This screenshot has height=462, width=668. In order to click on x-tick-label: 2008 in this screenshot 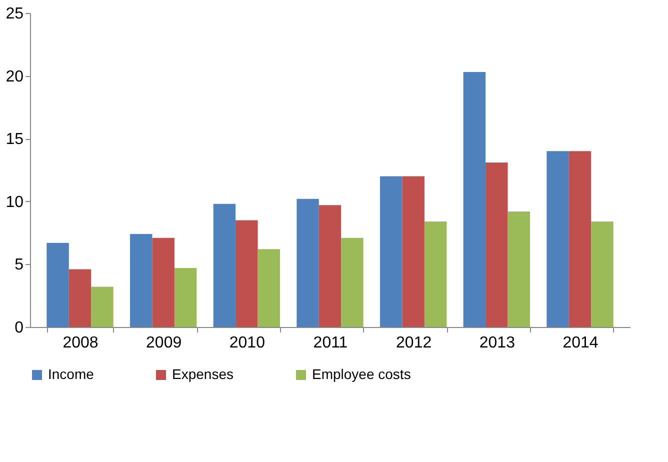, I will do `click(80, 343)`.